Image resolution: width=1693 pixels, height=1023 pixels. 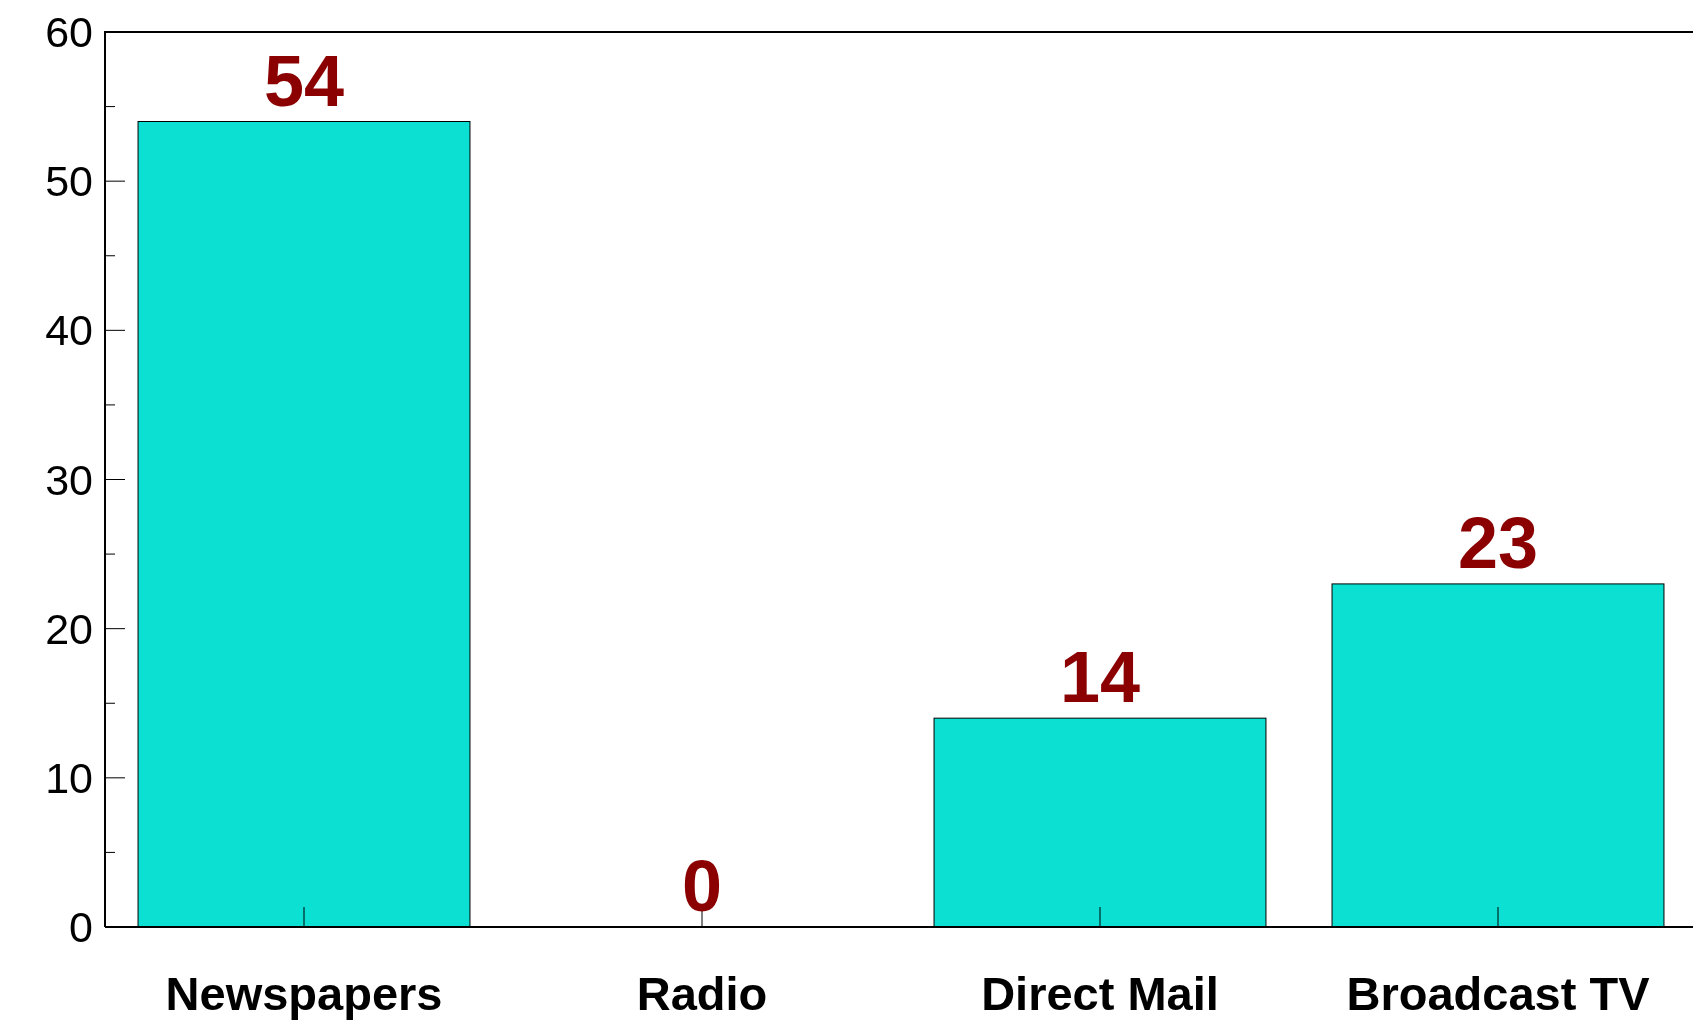 What do you see at coordinates (81, 927) in the screenshot?
I see `y-tick-label: 0` at bounding box center [81, 927].